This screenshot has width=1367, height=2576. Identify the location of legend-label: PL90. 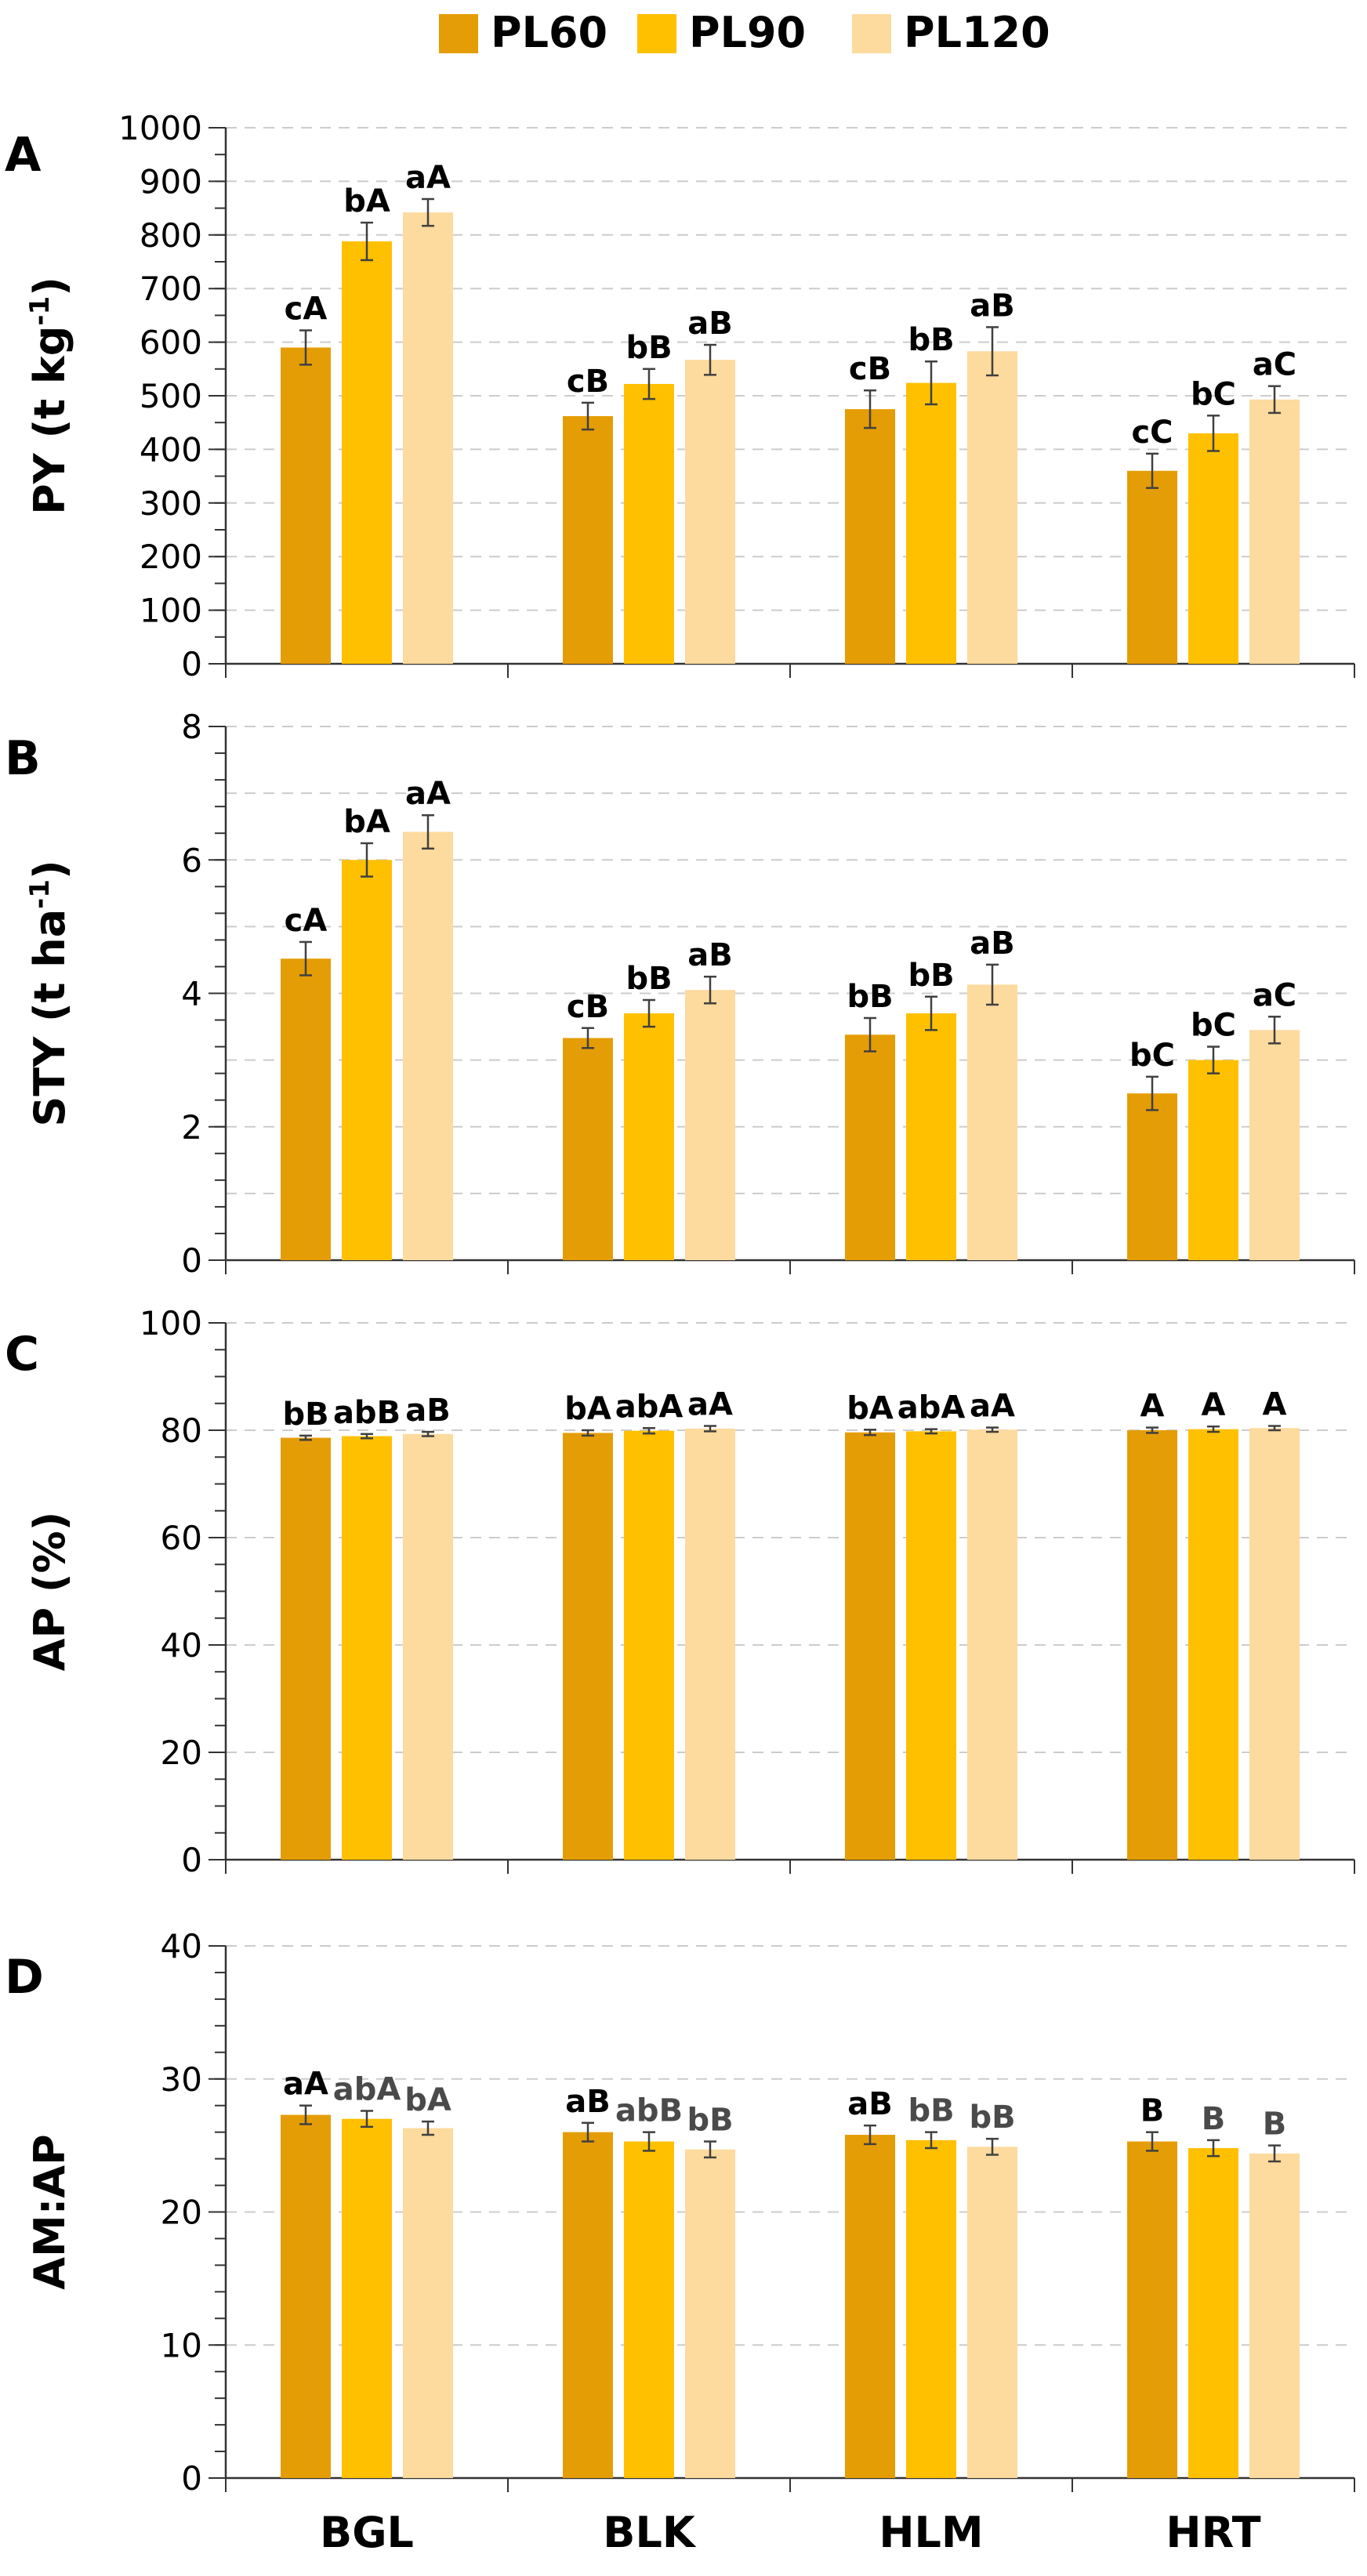
(747, 32).